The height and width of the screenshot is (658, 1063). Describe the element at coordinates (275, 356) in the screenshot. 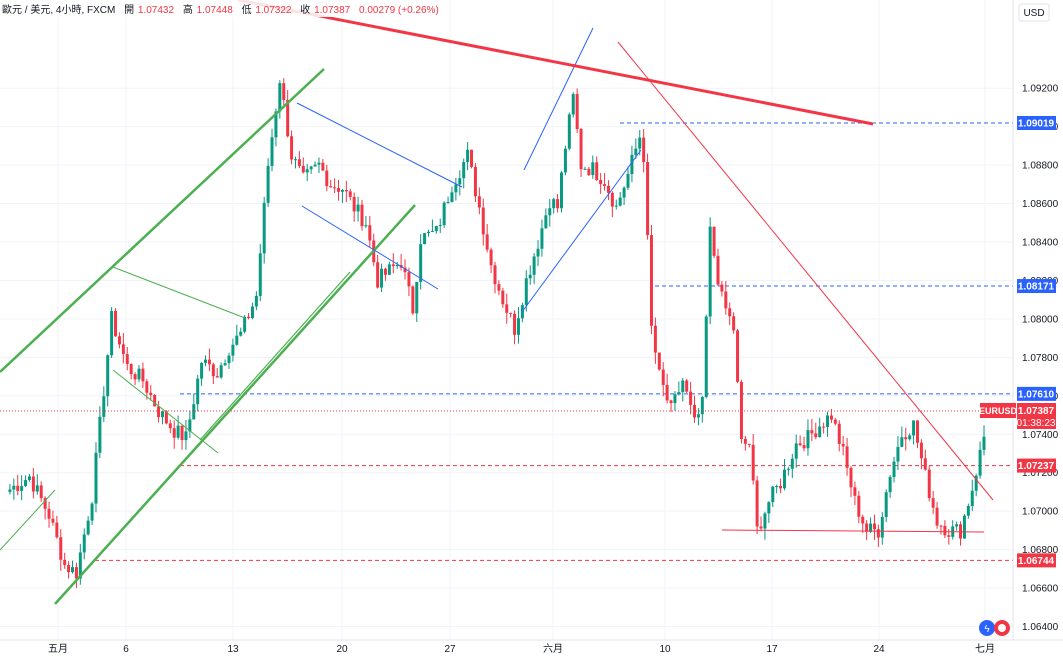

I see `green-channel-lower-inner` at that location.